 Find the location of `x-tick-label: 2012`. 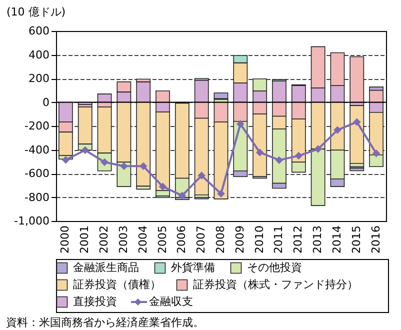

x-tick-label: 2012 is located at coordinates (298, 240).